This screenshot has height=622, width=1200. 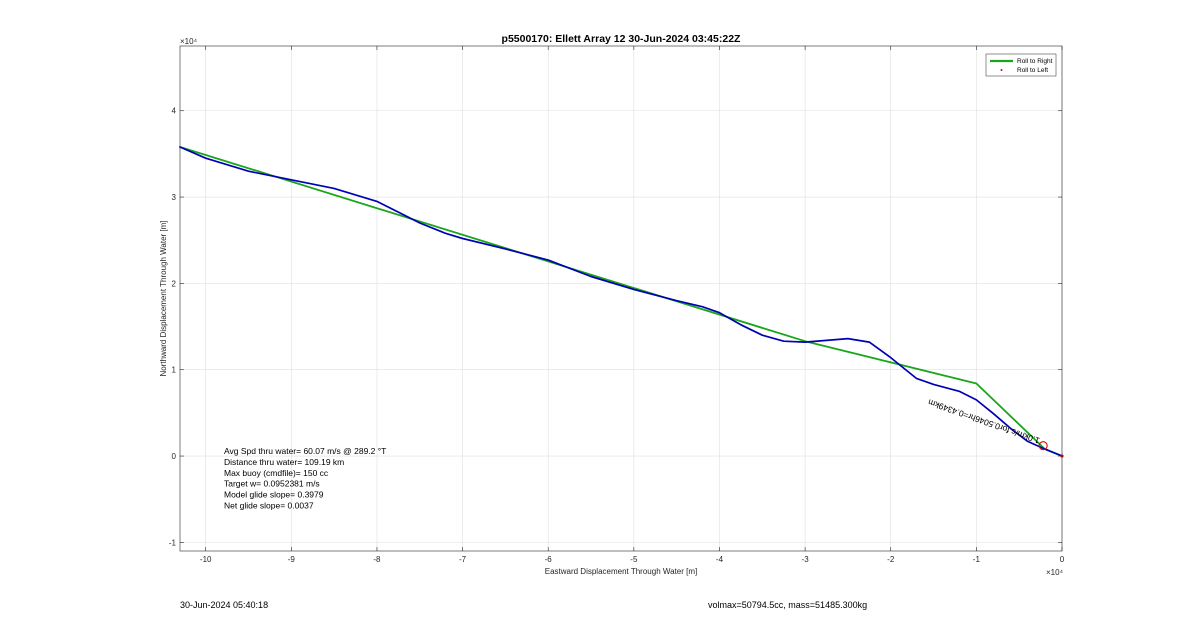 I want to click on x-tick-label: -3, so click(x=806, y=559).